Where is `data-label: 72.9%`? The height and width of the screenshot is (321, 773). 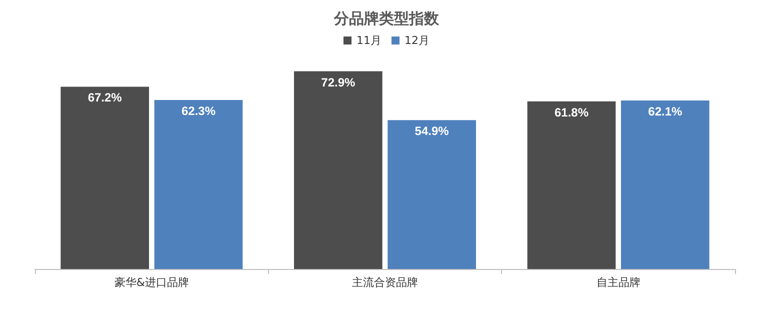 data-label: 72.9% is located at coordinates (338, 82).